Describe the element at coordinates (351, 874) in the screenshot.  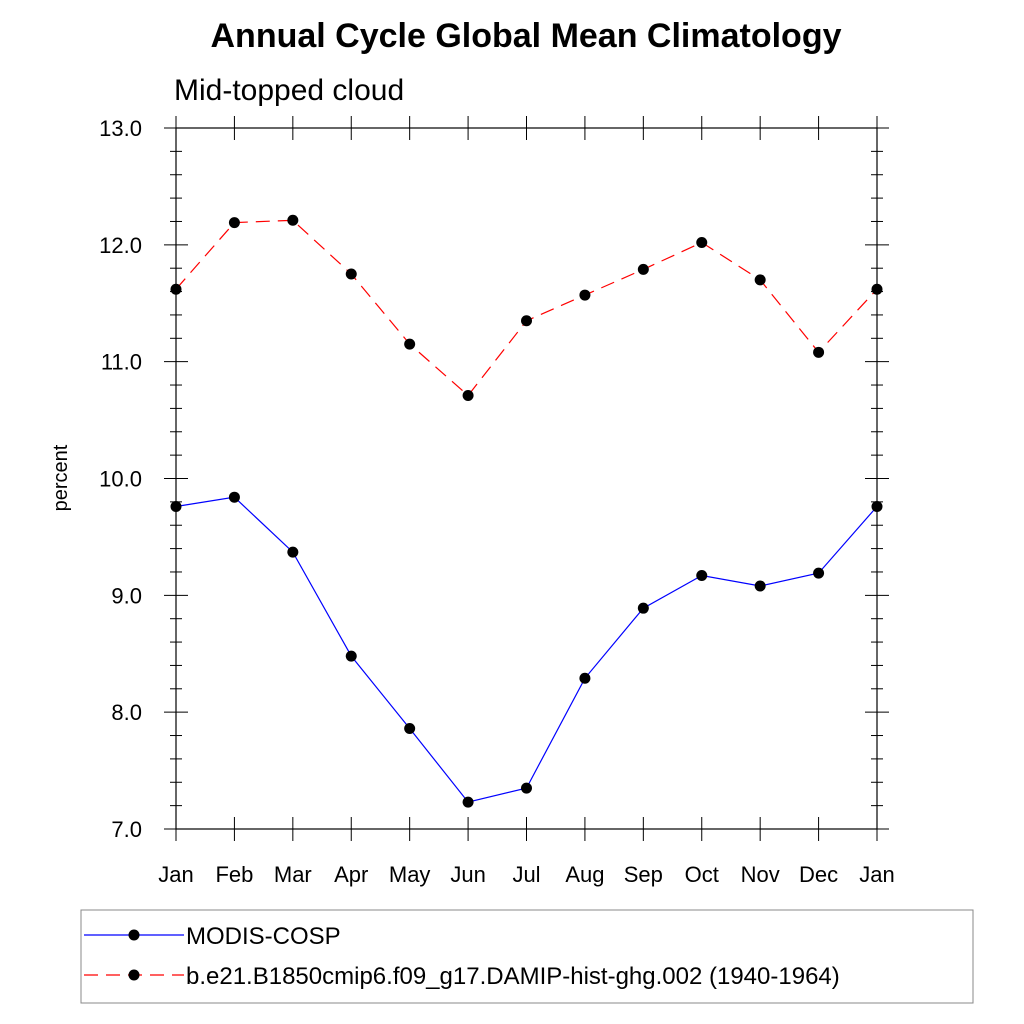
I see `x-tick-label: Apr` at that location.